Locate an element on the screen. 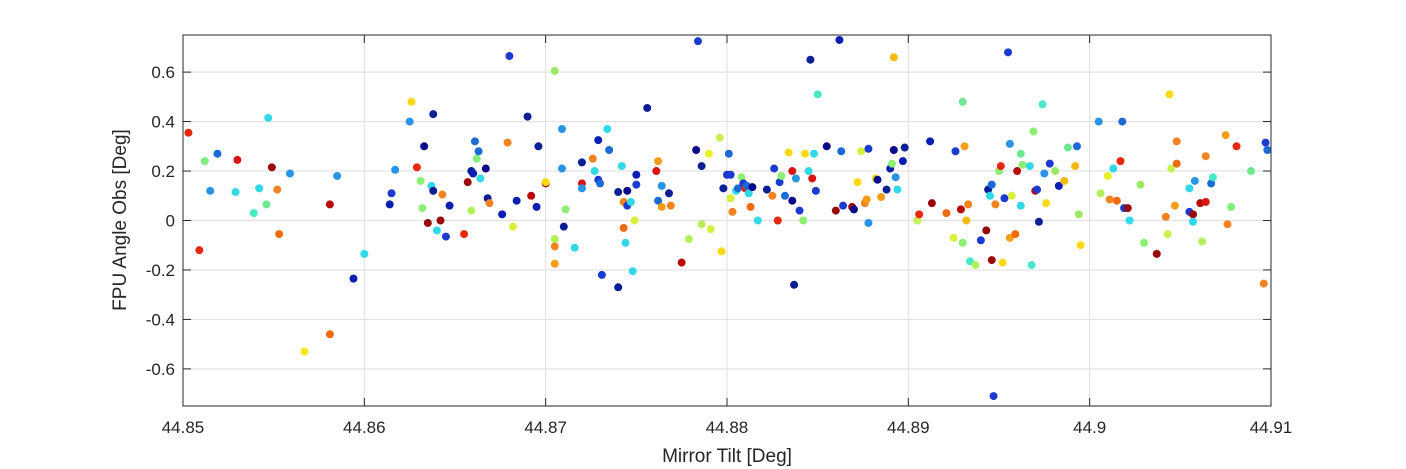 This screenshot has width=1406, height=469. x-tick-label: 44.85 is located at coordinates (183, 427).